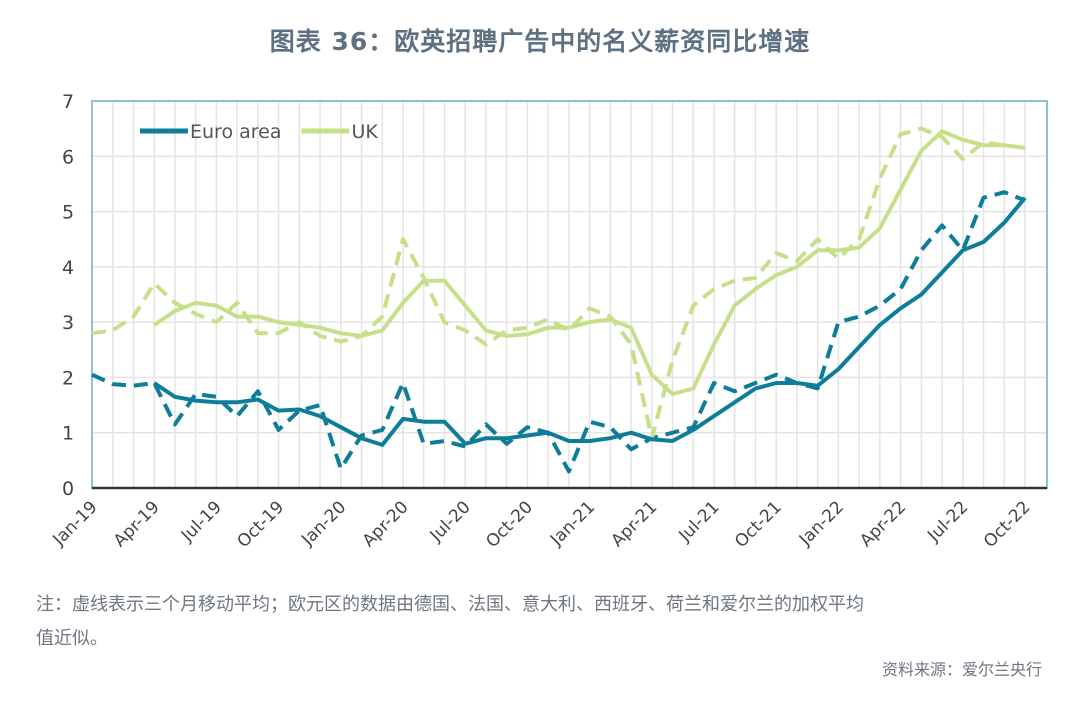 The image size is (1080, 716). What do you see at coordinates (947, 521) in the screenshot?
I see `x-tick-label: Jul-22` at bounding box center [947, 521].